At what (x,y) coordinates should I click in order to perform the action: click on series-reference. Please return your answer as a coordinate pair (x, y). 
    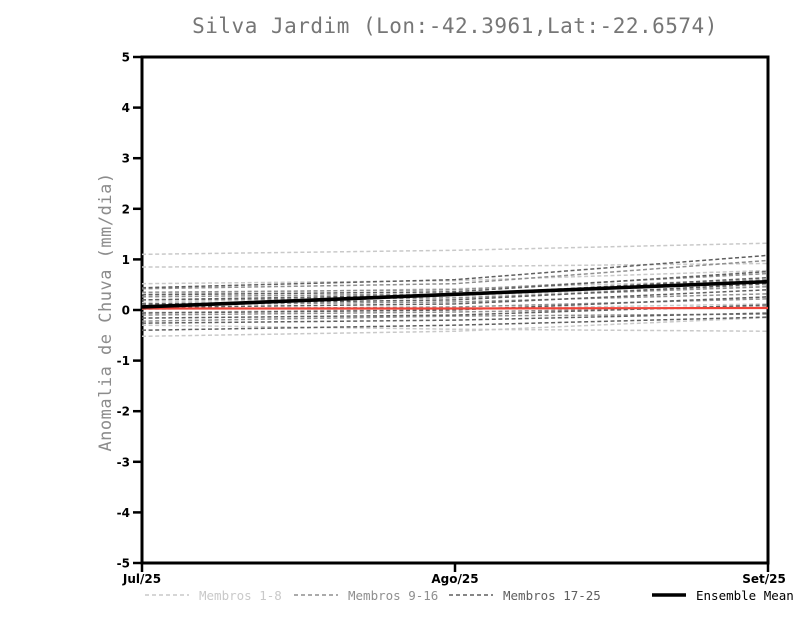
    Looking at the image, I should click on (455, 308).